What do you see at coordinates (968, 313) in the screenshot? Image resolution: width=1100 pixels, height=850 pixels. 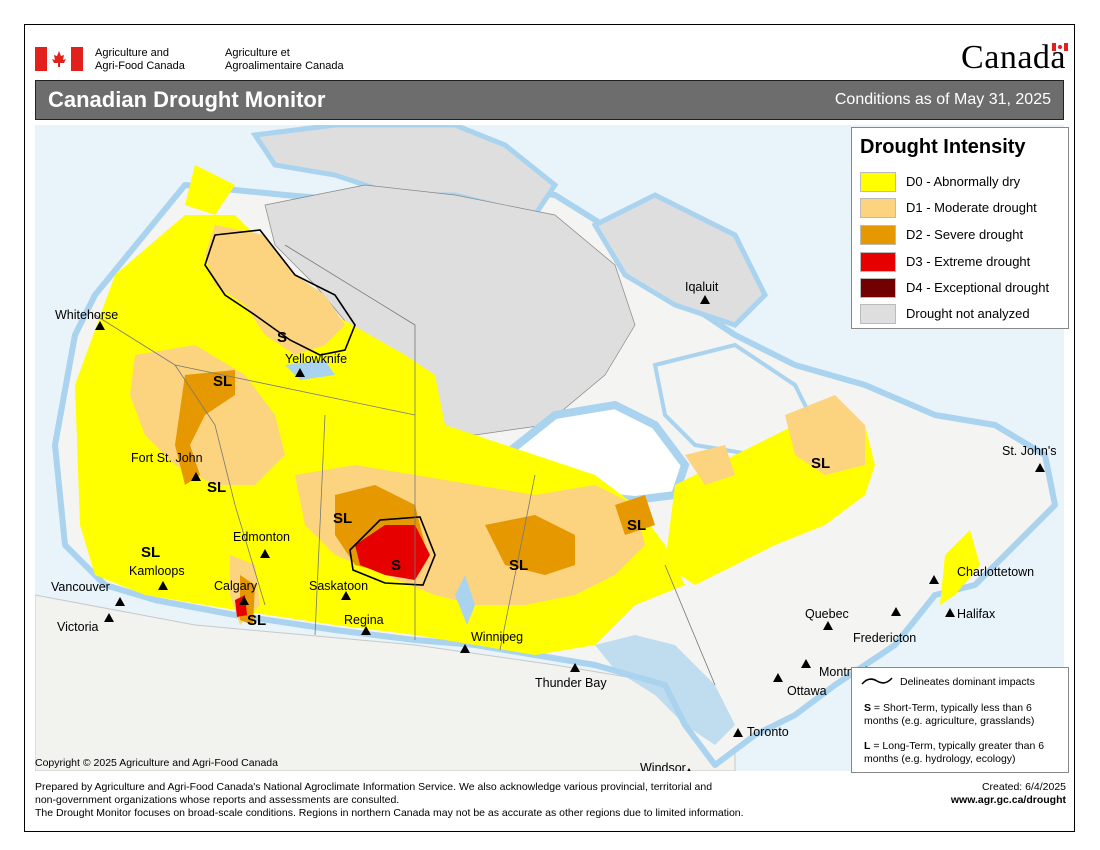 I see `legend-label-not-analyzed: Drought not analyzed` at bounding box center [968, 313].